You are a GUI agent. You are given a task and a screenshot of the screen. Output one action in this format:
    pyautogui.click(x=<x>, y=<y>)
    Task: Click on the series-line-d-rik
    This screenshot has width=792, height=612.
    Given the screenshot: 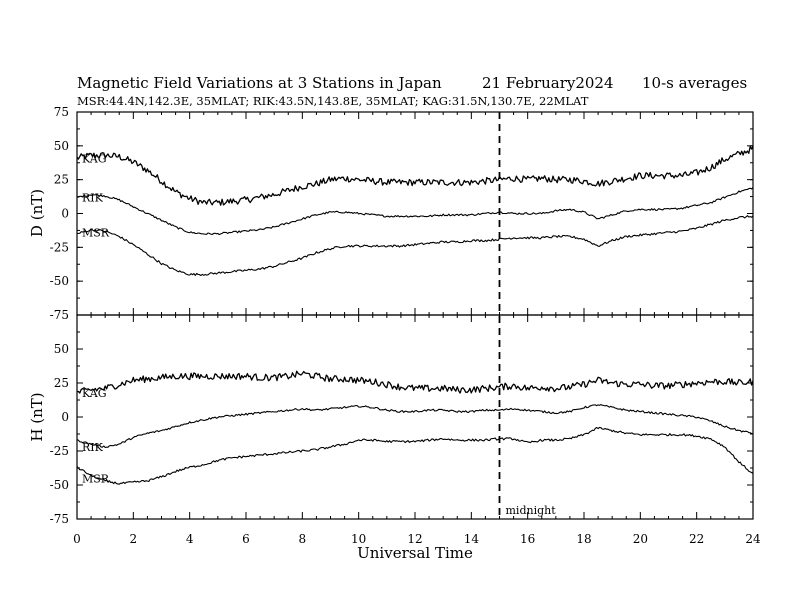 What is the action you would take?
    pyautogui.click(x=415, y=211)
    